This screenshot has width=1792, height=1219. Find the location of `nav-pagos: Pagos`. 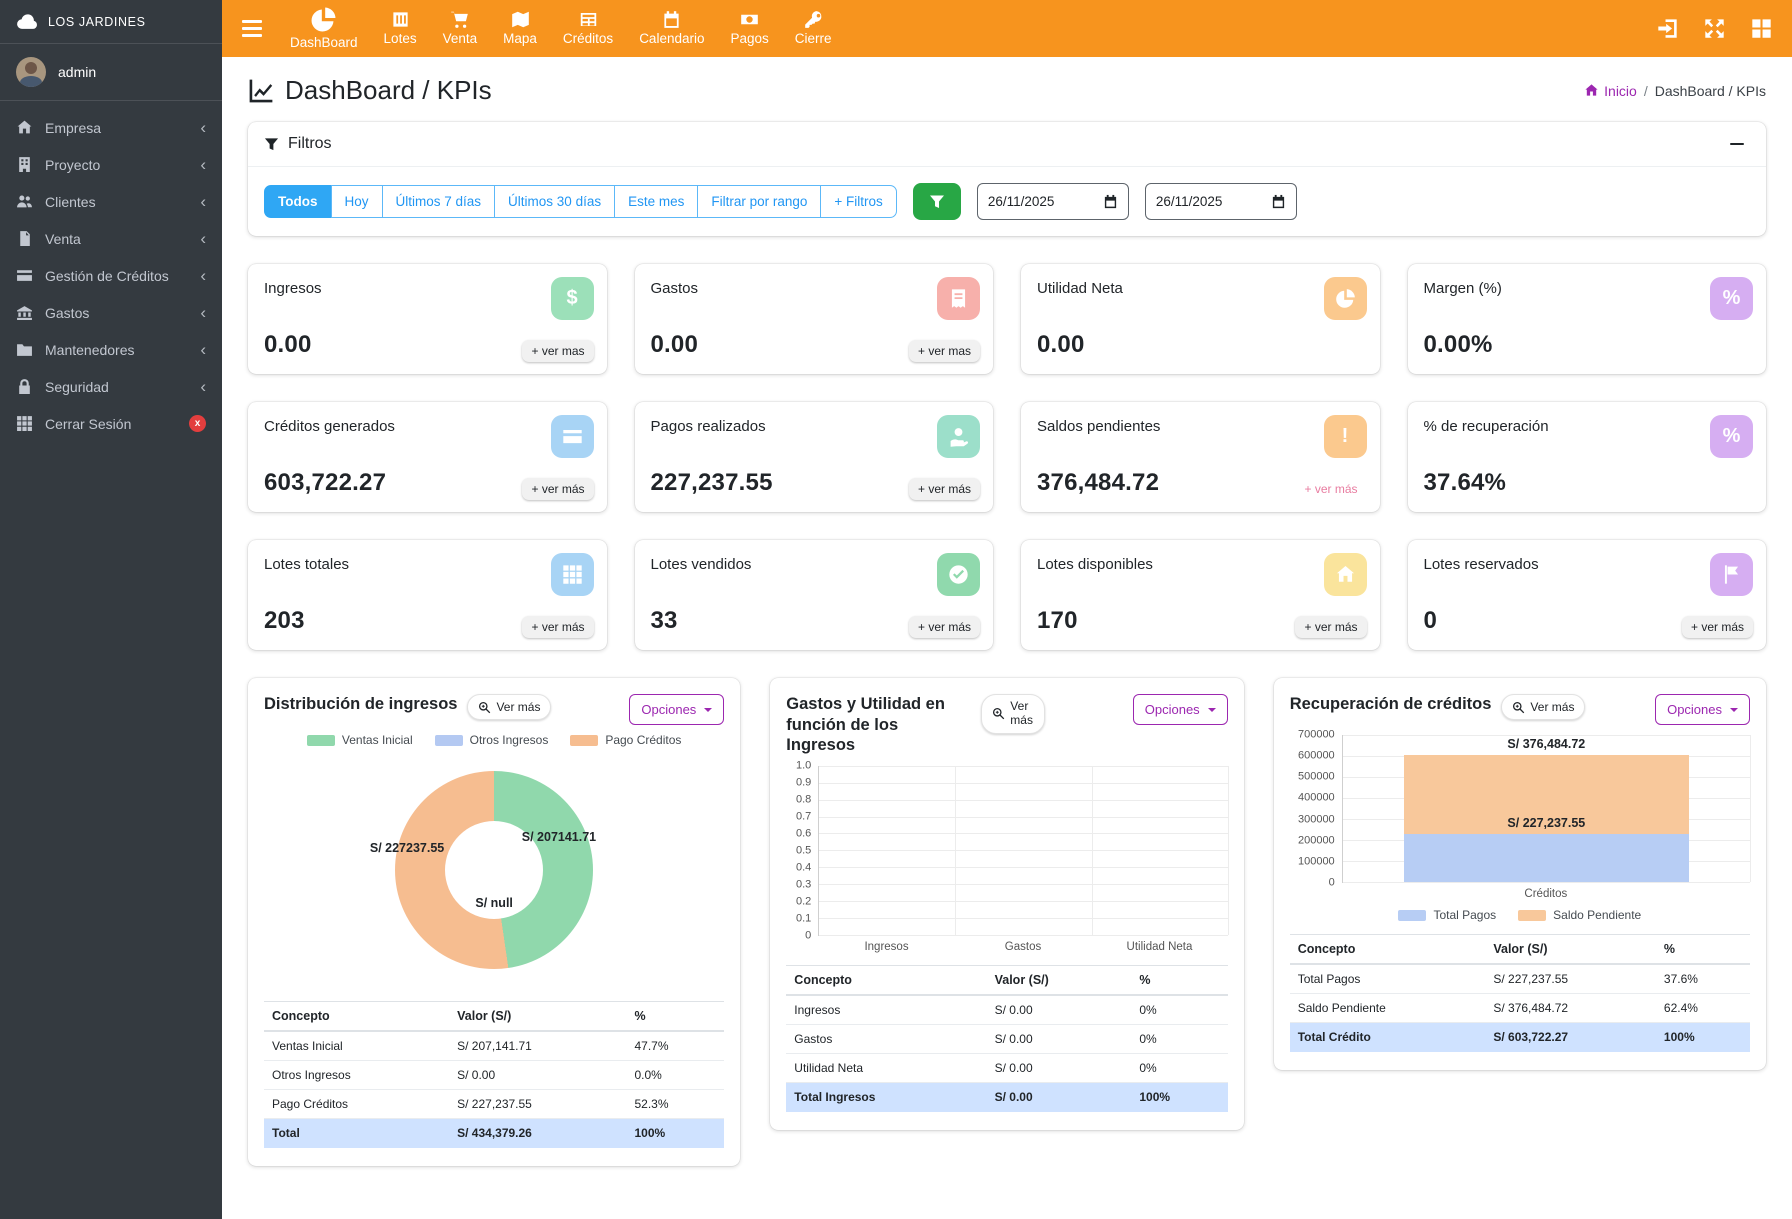

nav-pagos: Pagos is located at coordinates (749, 28).